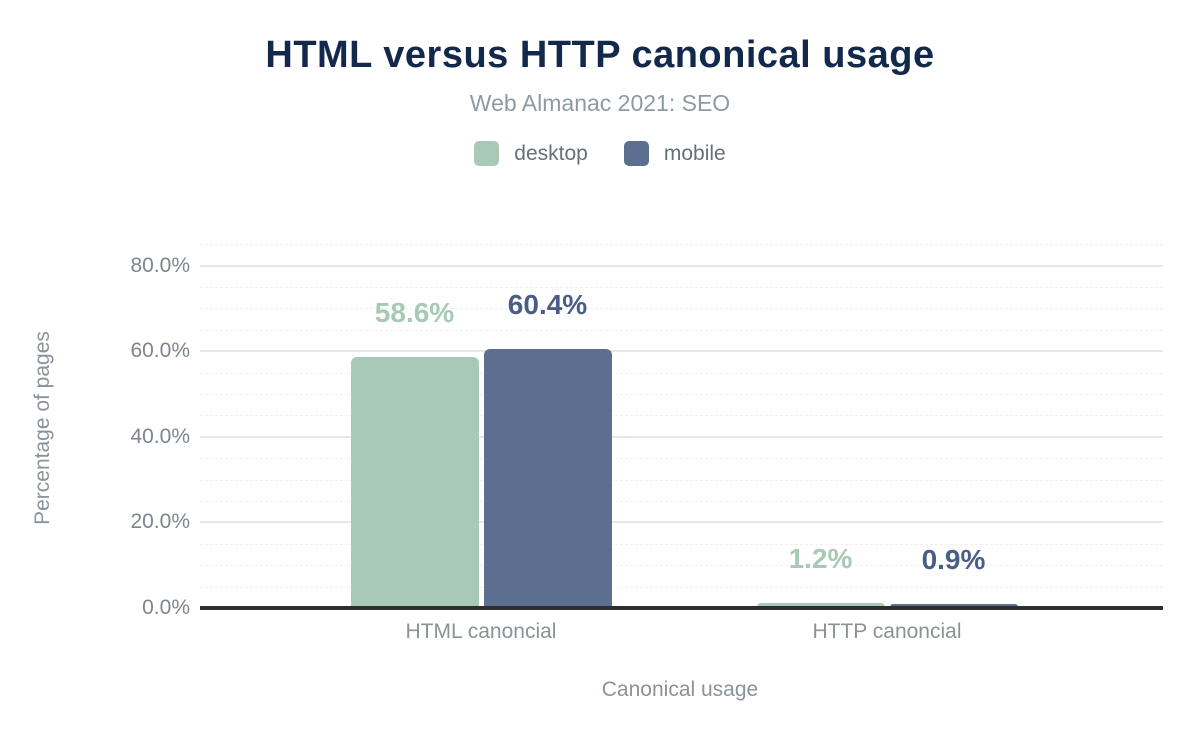  I want to click on desktop-swatch-icon, so click(487, 153).